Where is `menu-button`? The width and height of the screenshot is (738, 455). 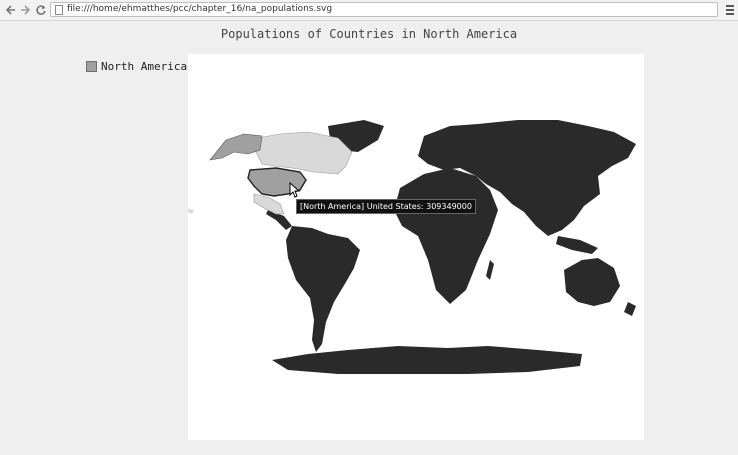 menu-button is located at coordinates (730, 9).